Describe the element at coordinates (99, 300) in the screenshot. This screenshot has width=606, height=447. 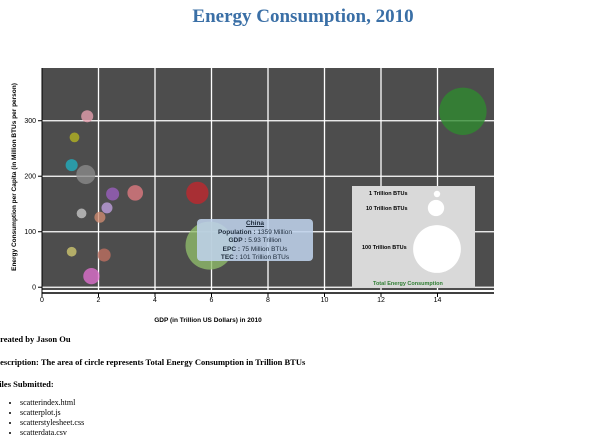
I see `x-tick-label: 2` at that location.